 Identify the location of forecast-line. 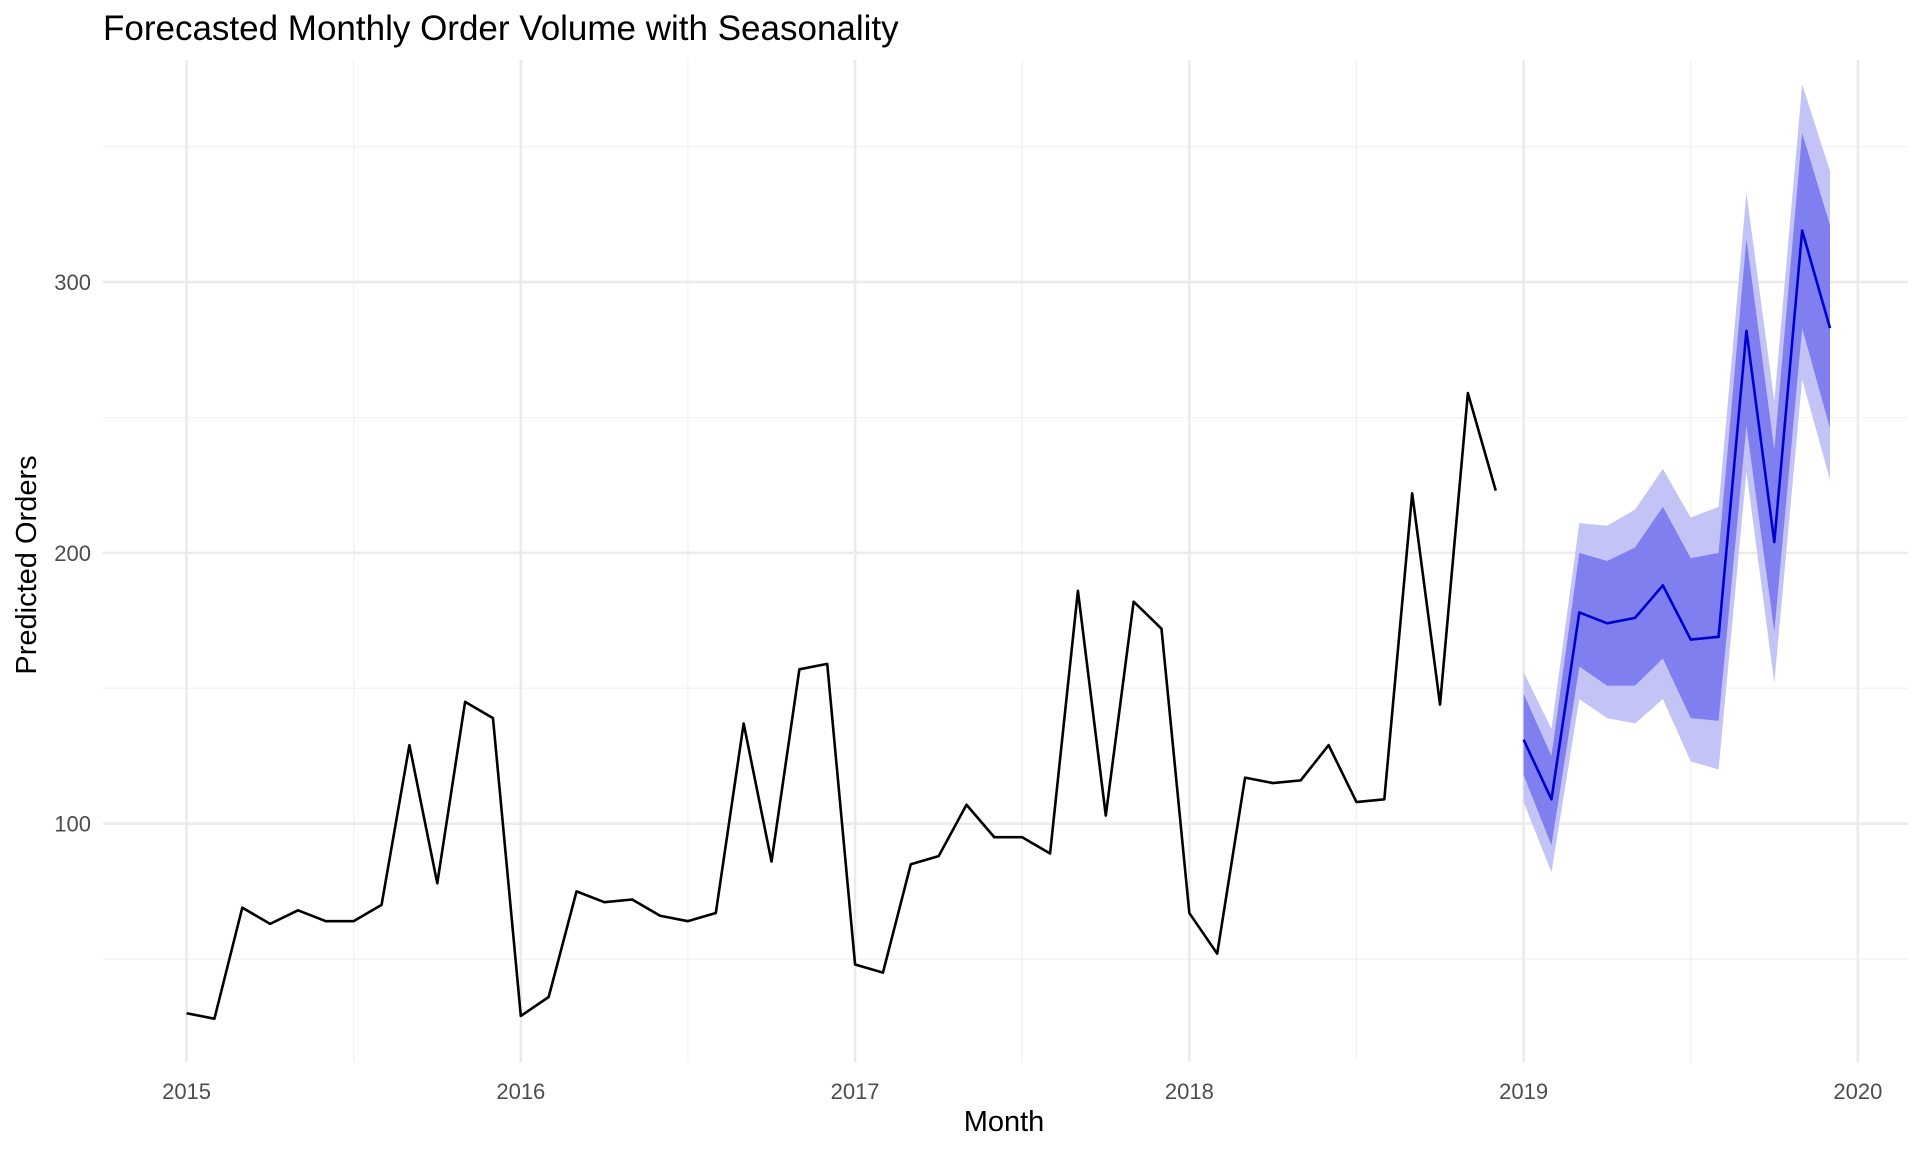
(1677, 515).